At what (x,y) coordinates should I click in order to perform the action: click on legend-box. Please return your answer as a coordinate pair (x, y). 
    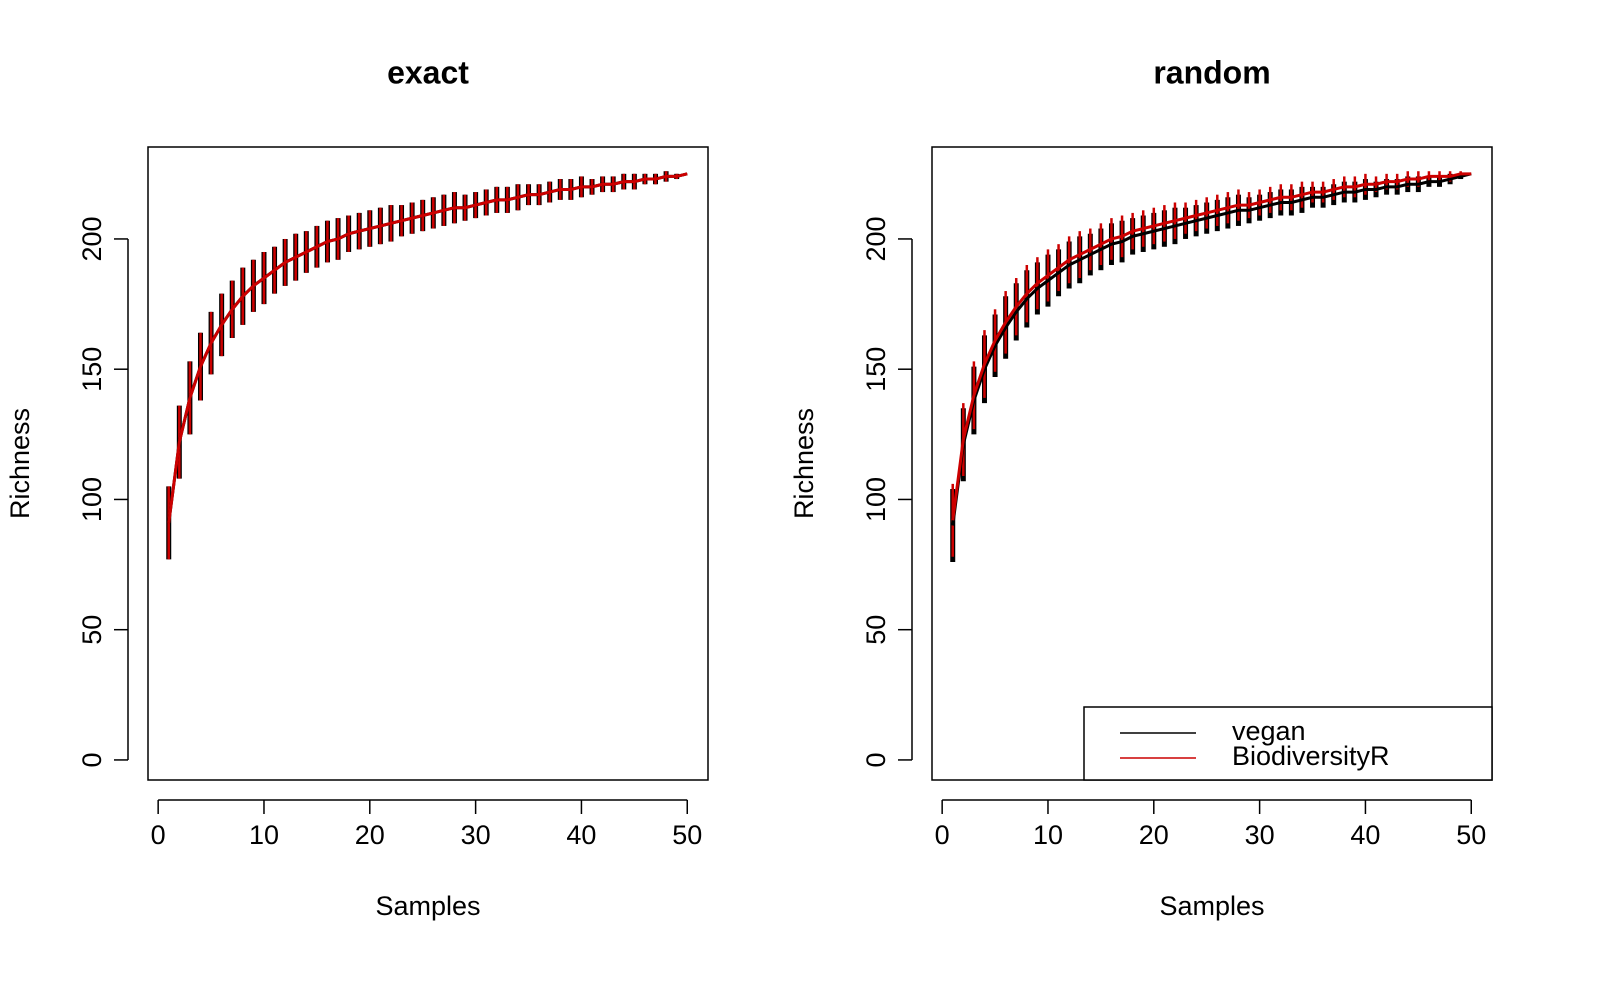
    Looking at the image, I should click on (1288, 743).